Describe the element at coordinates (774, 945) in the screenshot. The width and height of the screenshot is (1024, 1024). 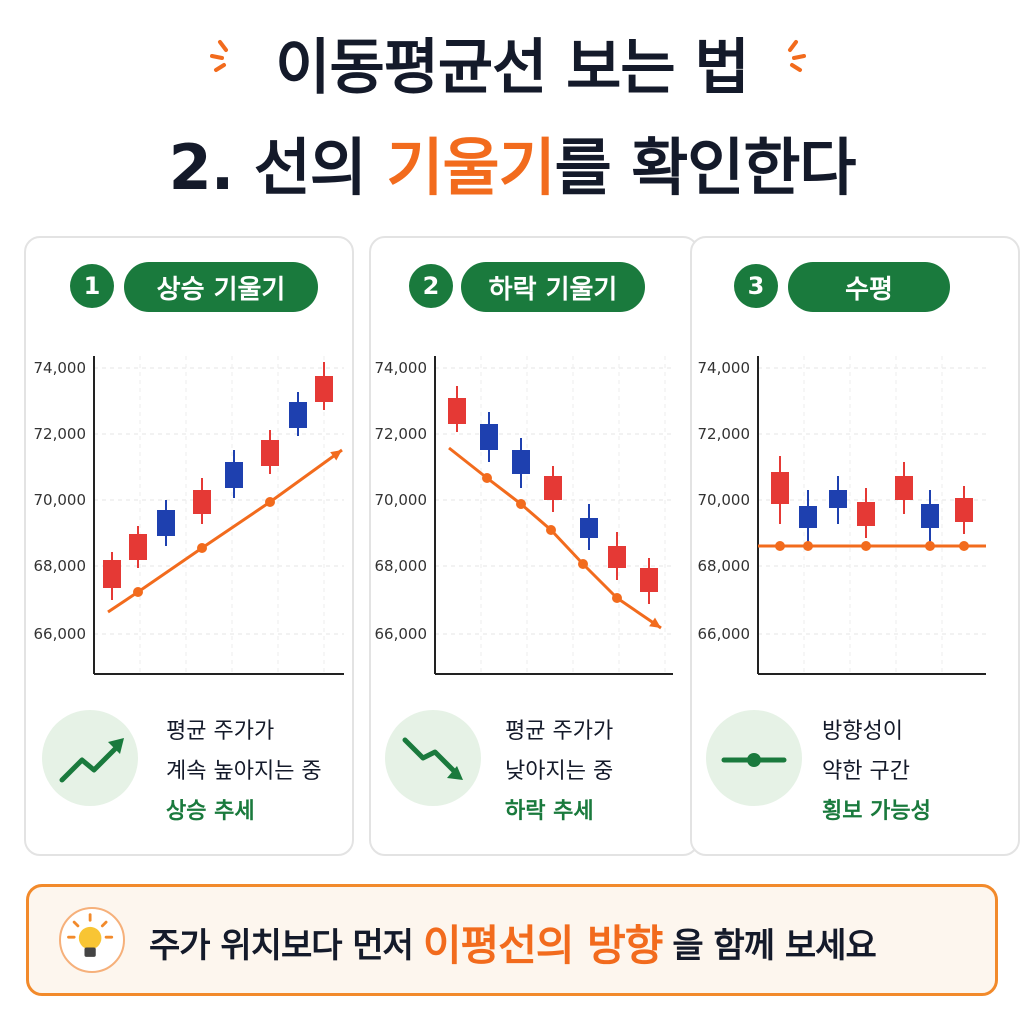
I see `tip-text-post: 을 함께 보세요` at that location.